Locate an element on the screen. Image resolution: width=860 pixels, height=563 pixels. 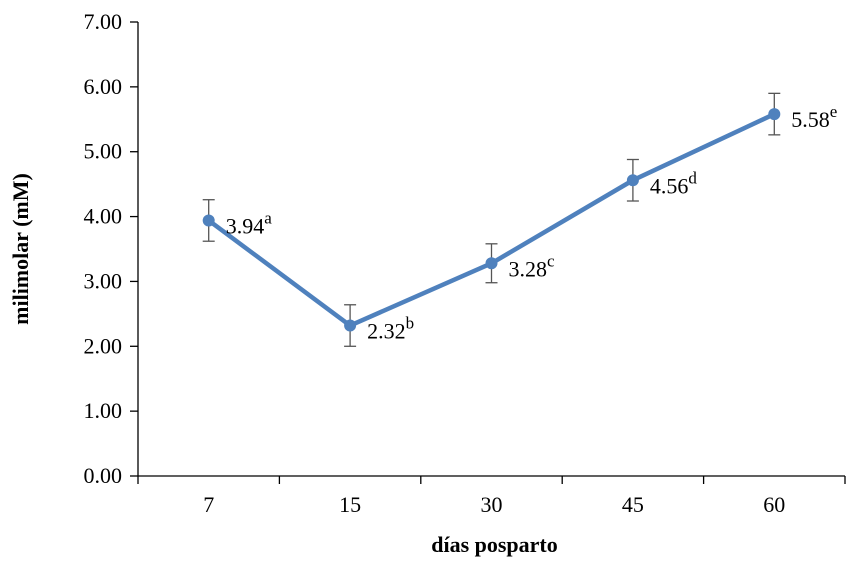
y-tick-label: 2.00 is located at coordinates (103, 345).